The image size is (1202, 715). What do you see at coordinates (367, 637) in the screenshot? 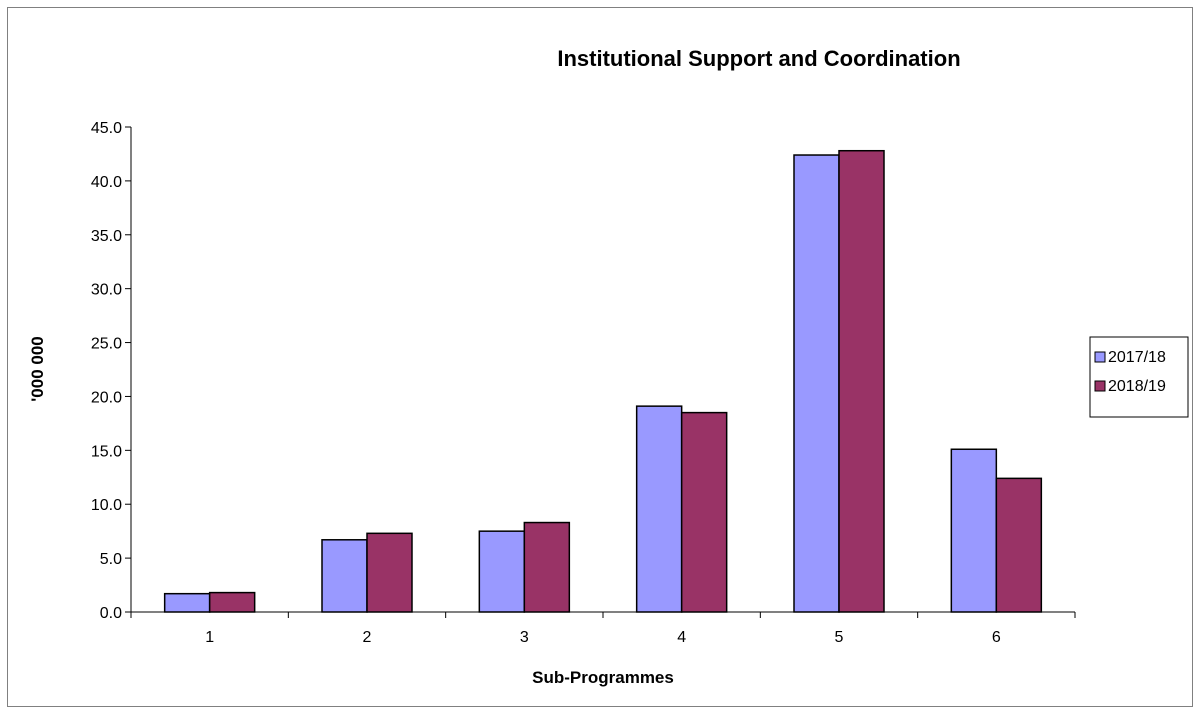
I see `x-tick-label: 2` at bounding box center [367, 637].